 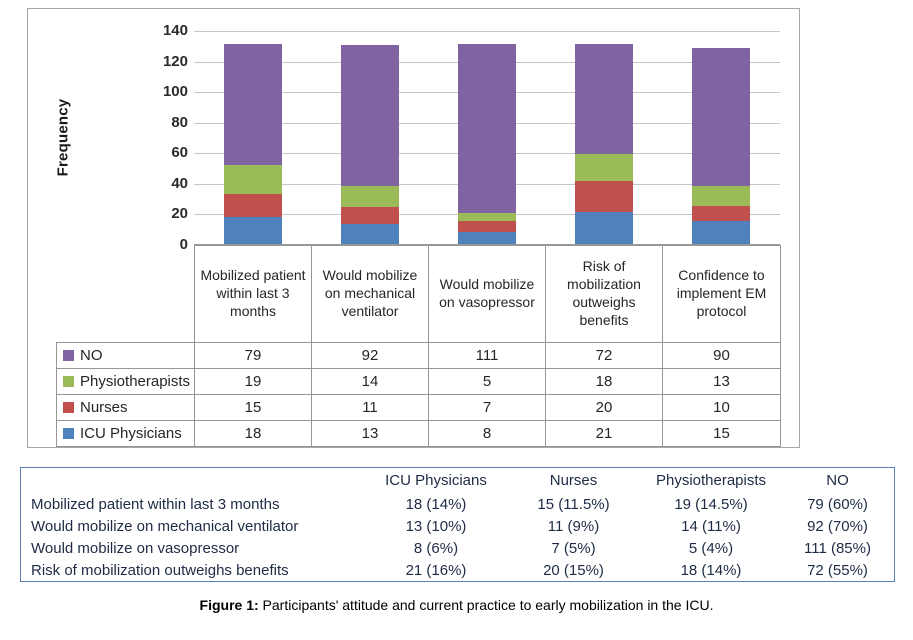 I want to click on value-cell: 5, so click(x=487, y=381).